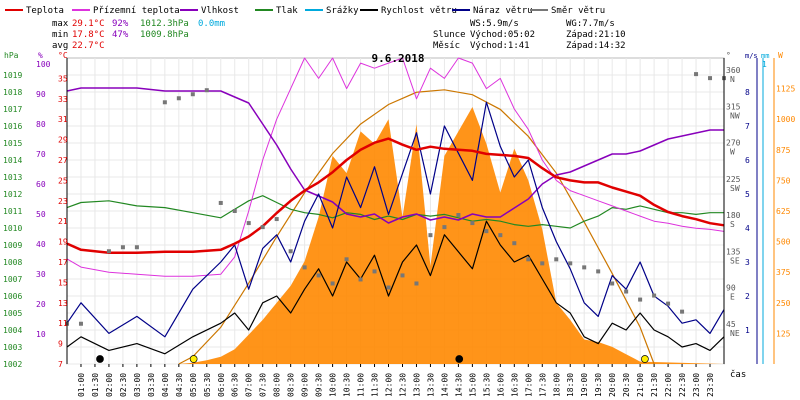 The height and width of the screenshot is (400, 800). What do you see at coordinates (12, 296) in the screenshot?
I see `pressure-tick-label: 1006` at bounding box center [12, 296].